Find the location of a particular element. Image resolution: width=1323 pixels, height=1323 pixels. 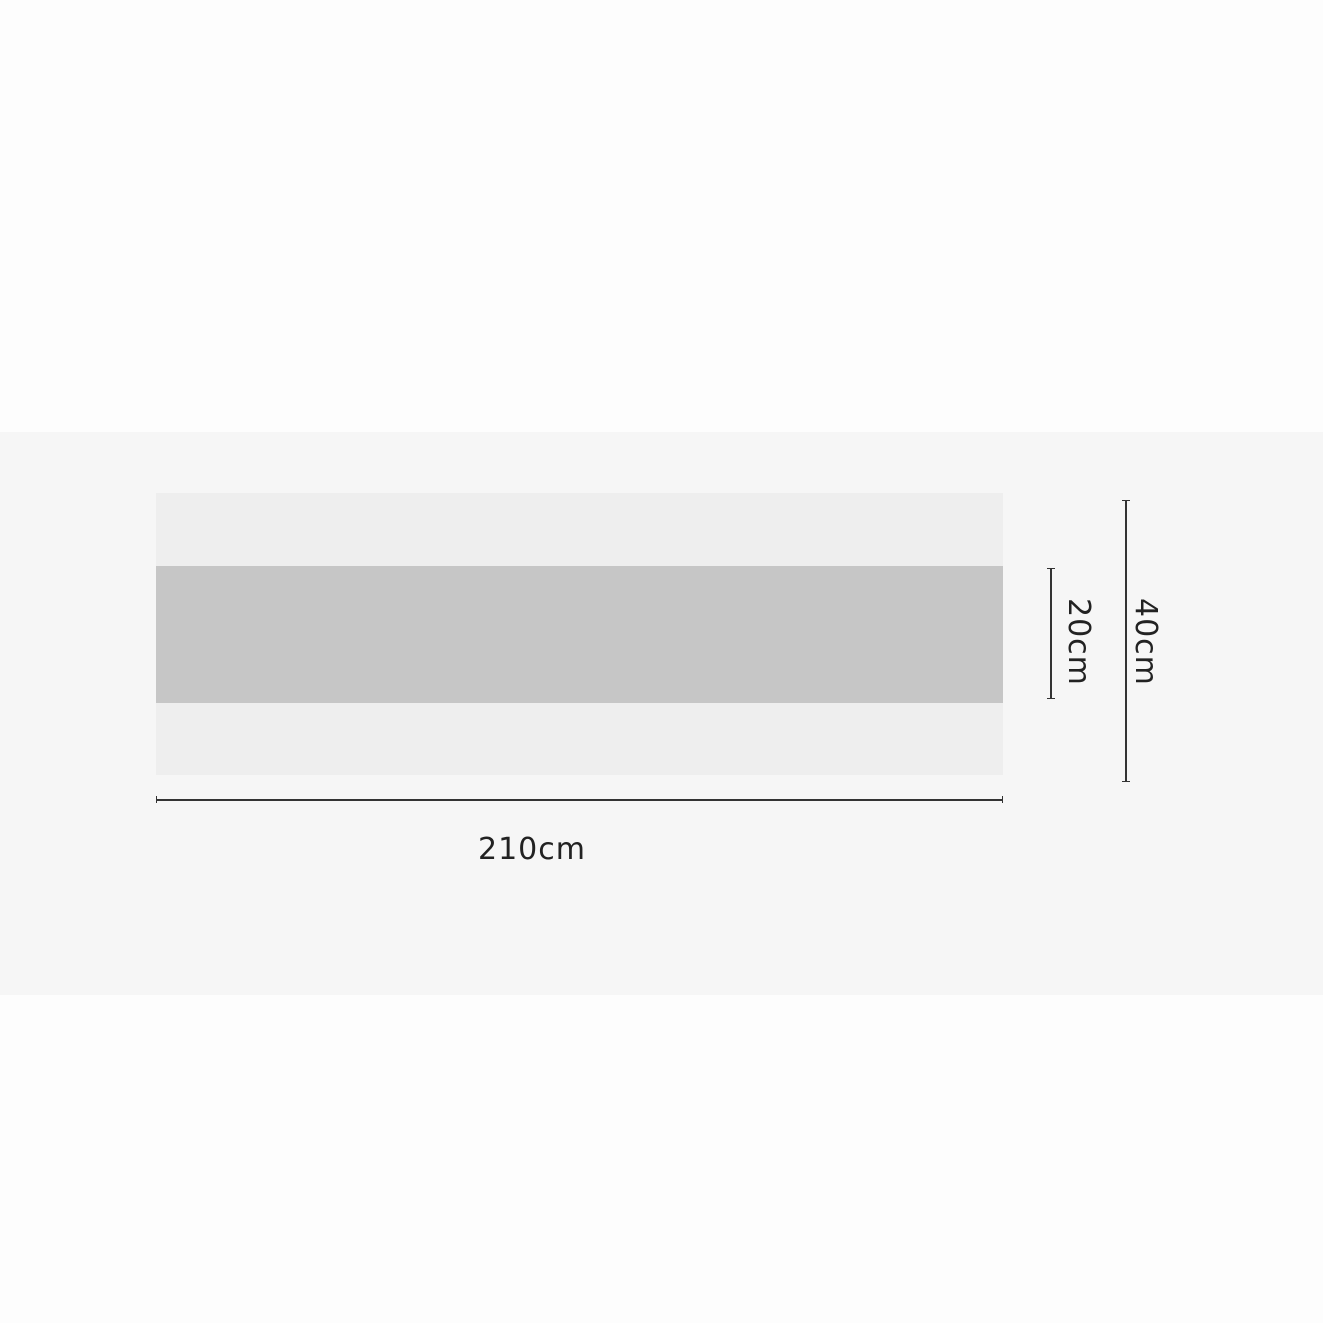

length-dimension-line is located at coordinates (579, 799).